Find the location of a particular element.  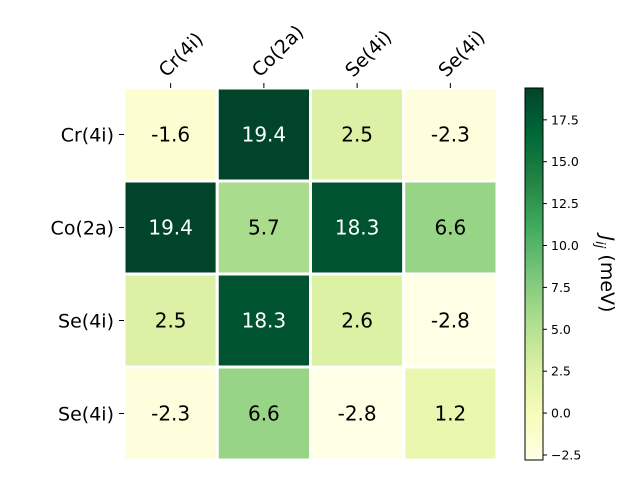

column-tick-labels: Cr(4i) Co(2a) Se(4i) Se(4i) is located at coordinates (322, 54).